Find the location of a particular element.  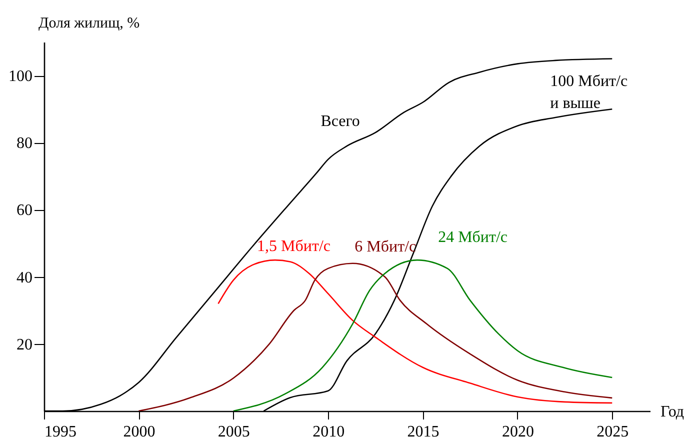

x-tick-label: 2000 is located at coordinates (139, 432).